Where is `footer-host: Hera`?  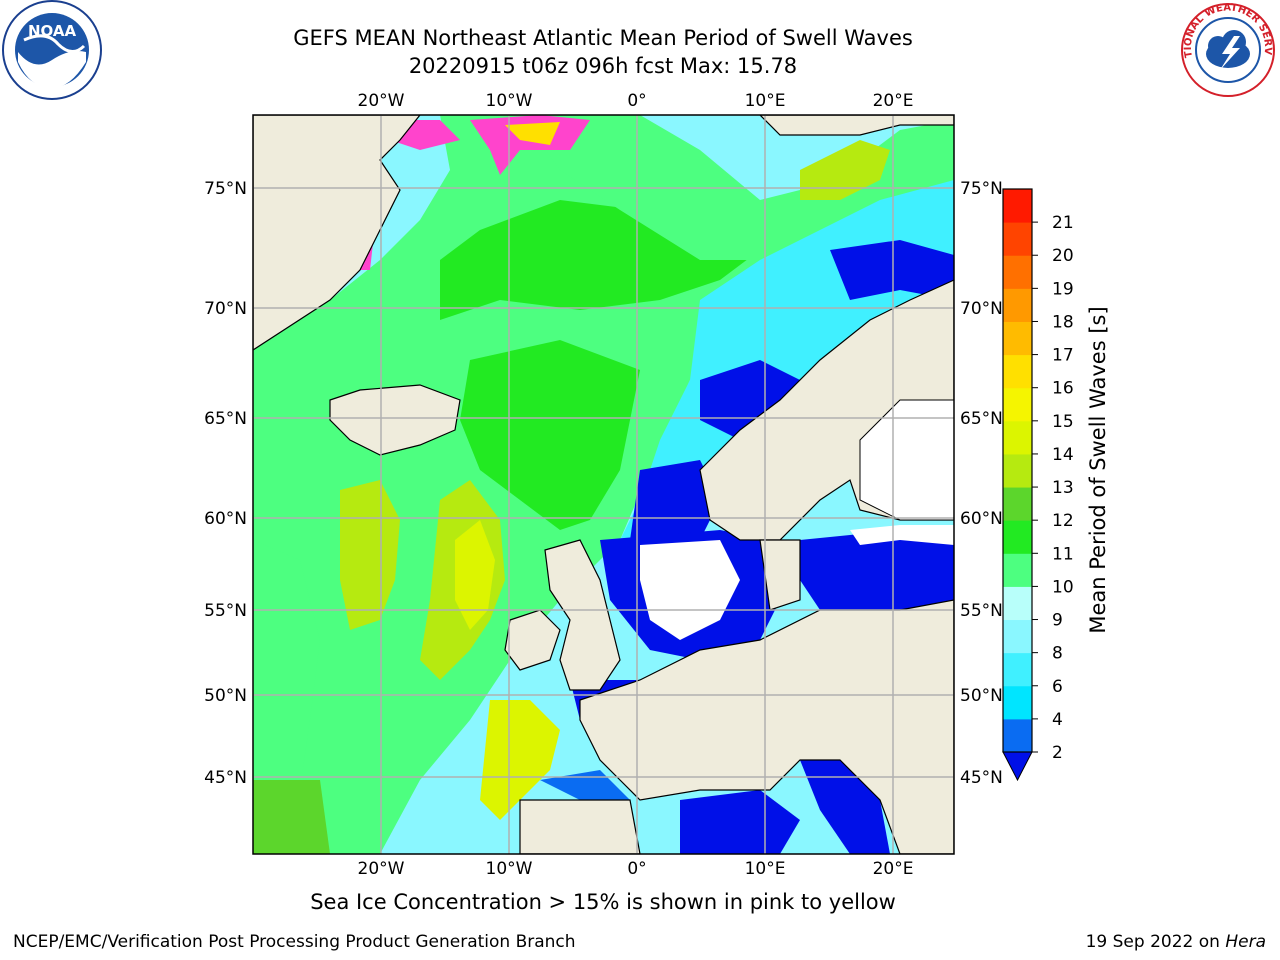 footer-host: Hera is located at coordinates (1245, 942).